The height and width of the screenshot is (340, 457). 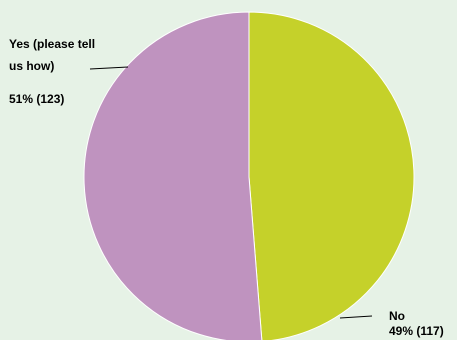 I want to click on slice-label-yes-line1: Yes (please tell, so click(x=52, y=44).